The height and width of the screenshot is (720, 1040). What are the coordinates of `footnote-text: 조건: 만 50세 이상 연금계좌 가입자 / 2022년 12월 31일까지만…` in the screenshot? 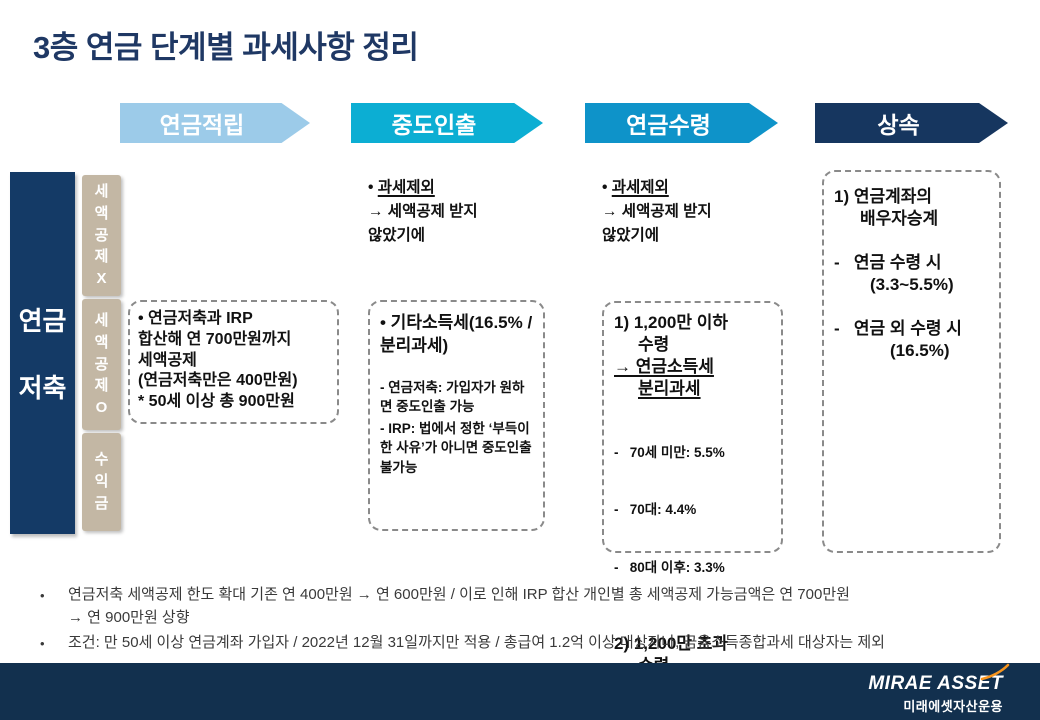 It's located at (541, 643).